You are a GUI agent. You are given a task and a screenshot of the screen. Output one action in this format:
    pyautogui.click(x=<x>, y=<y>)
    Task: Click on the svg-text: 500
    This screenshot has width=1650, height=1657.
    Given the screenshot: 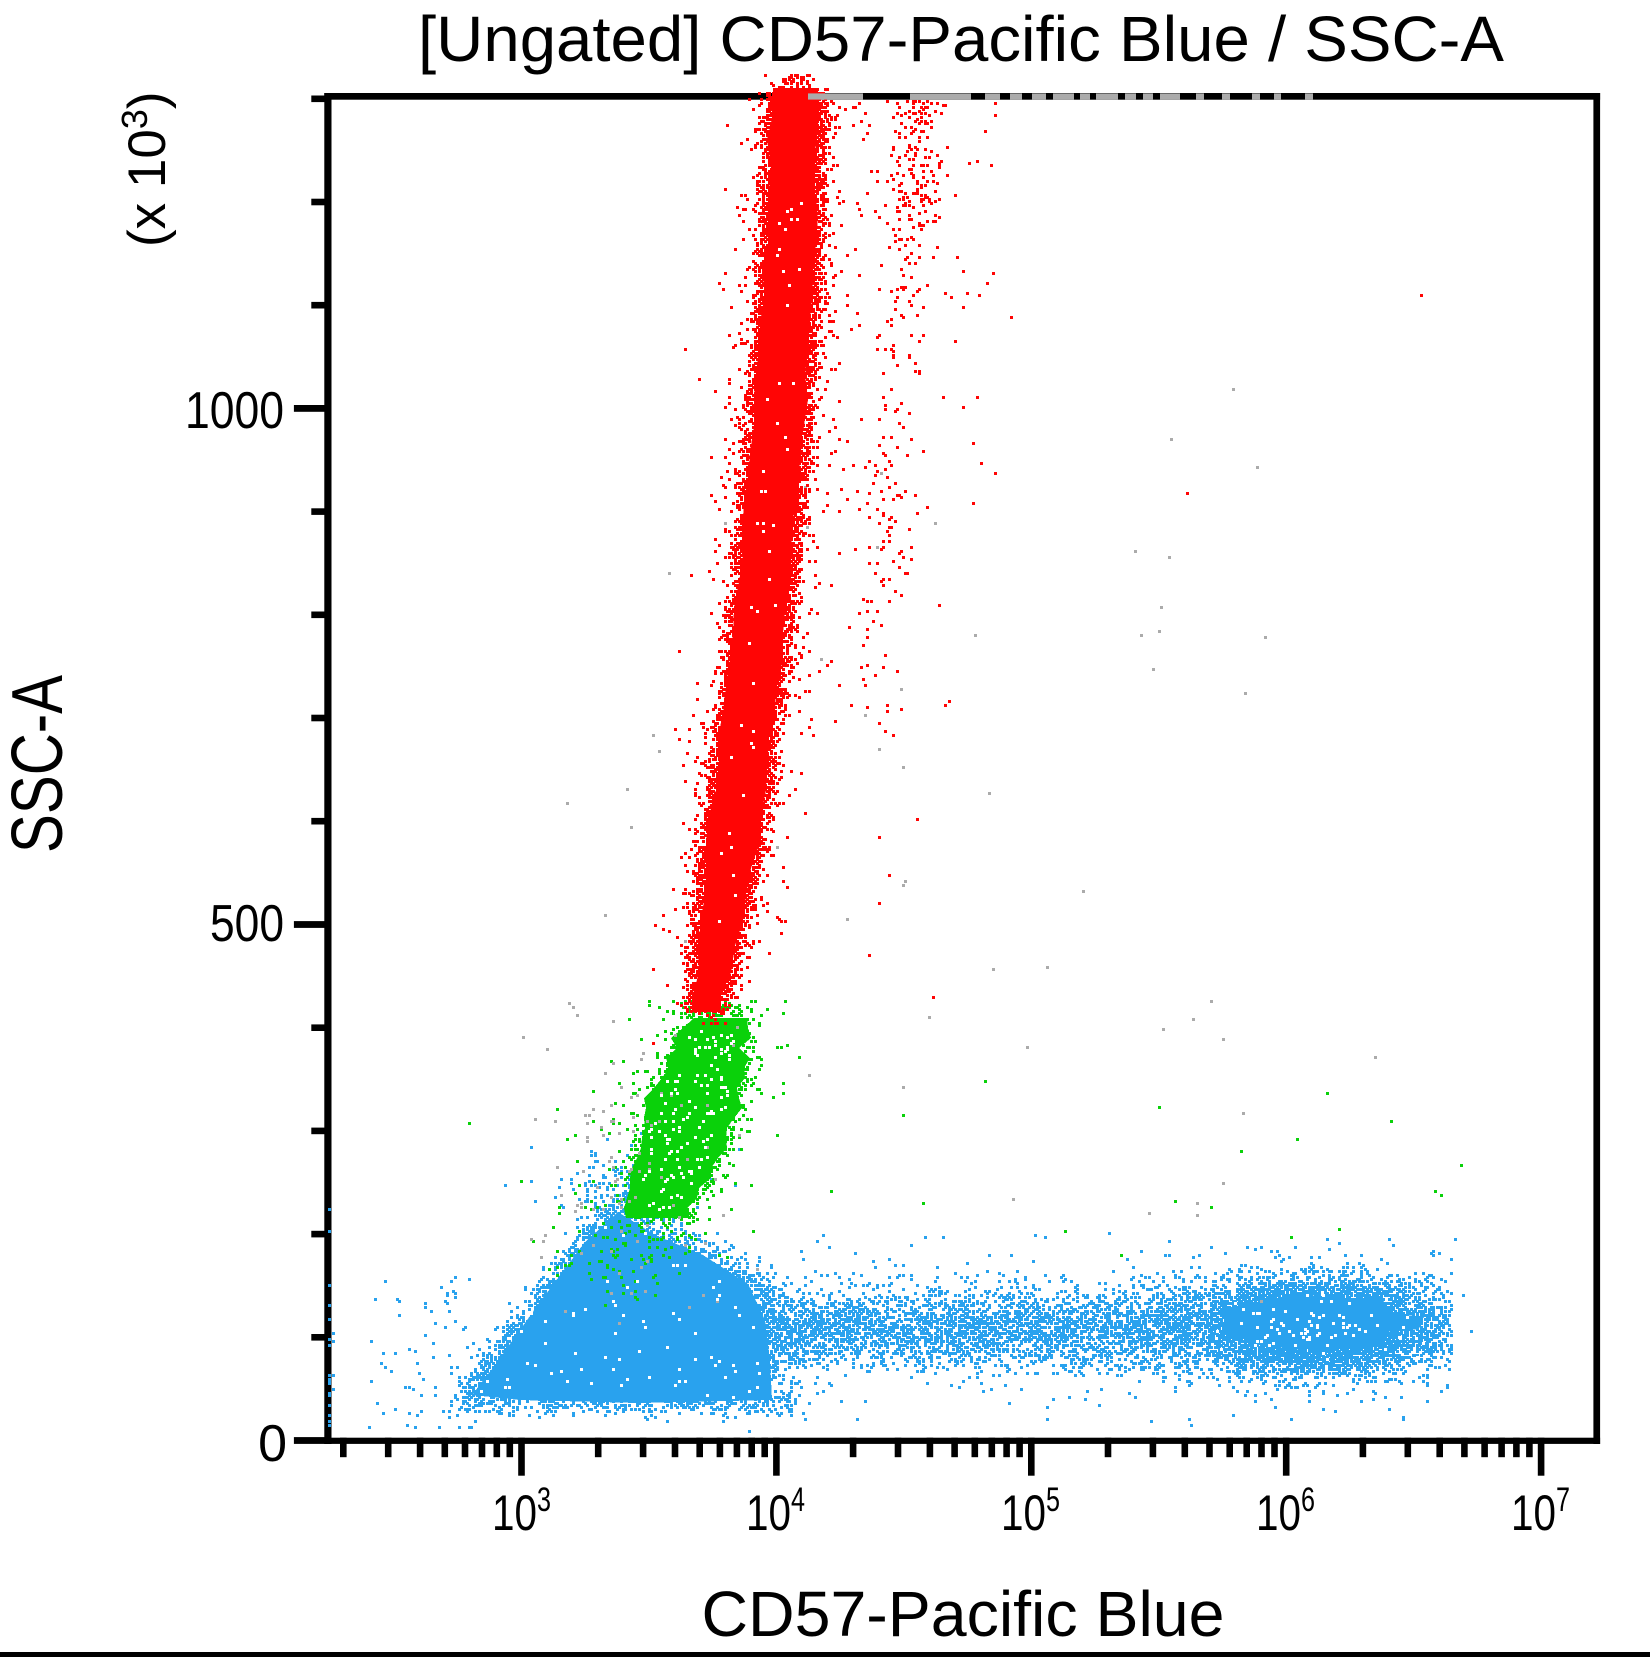 What is the action you would take?
    pyautogui.click(x=247, y=924)
    